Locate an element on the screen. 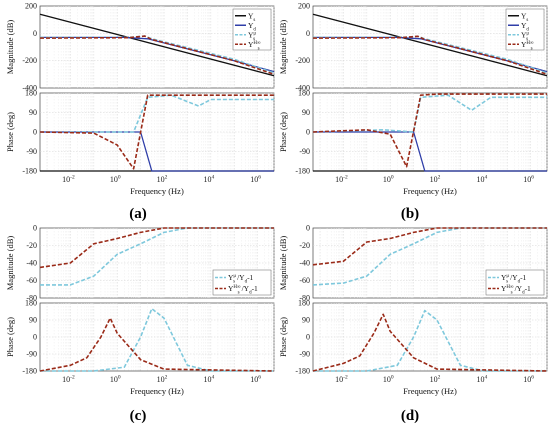 This screenshot has height=428, width=550. caption-b: (b) is located at coordinates (410, 214).